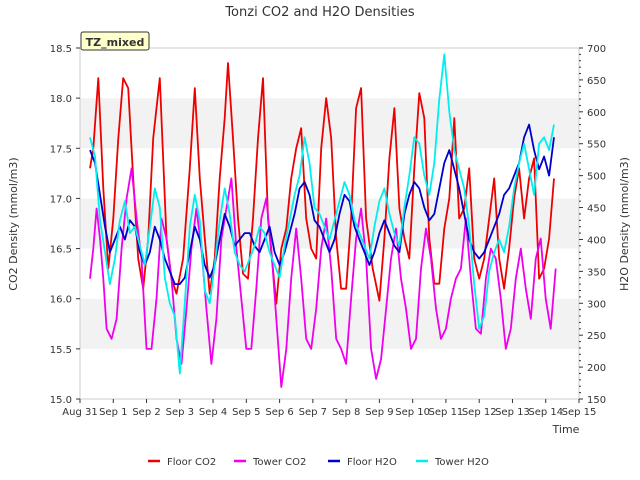  Describe the element at coordinates (412, 412) in the screenshot. I see `x-tick-label: Sep 10` at that location.